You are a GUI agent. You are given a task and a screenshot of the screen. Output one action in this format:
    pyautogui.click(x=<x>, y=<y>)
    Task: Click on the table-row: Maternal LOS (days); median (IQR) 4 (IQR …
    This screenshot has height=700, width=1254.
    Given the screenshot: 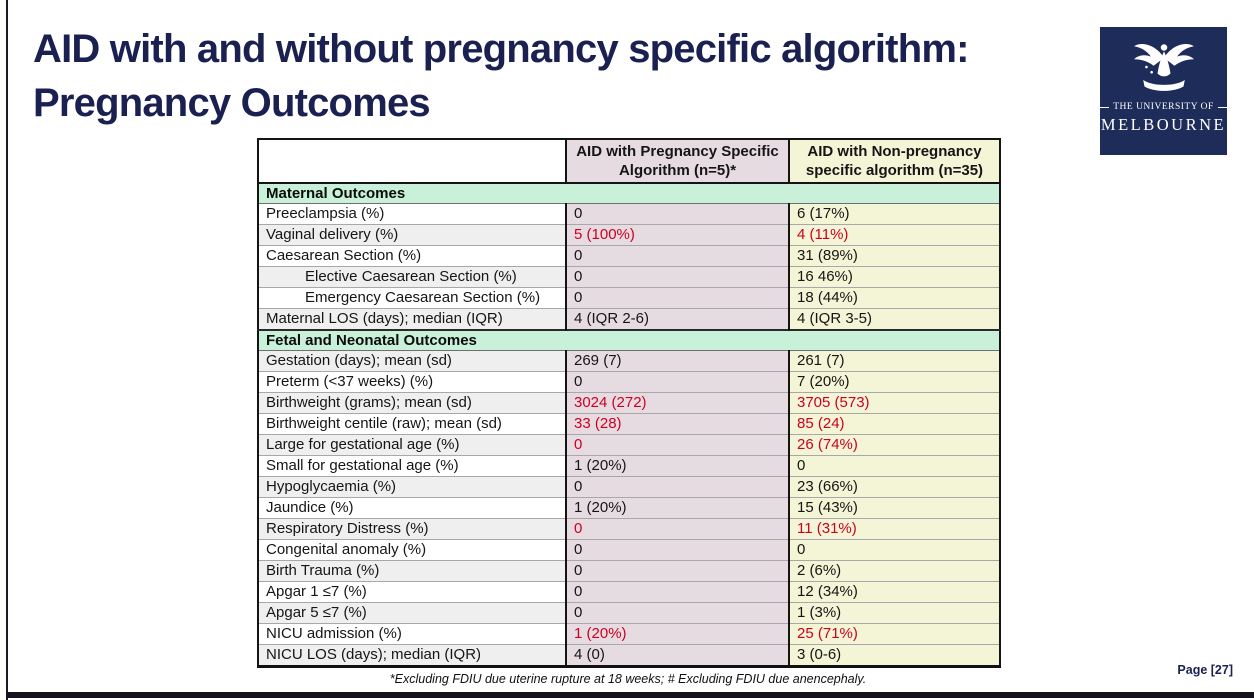 What is the action you would take?
    pyautogui.click(x=629, y=319)
    